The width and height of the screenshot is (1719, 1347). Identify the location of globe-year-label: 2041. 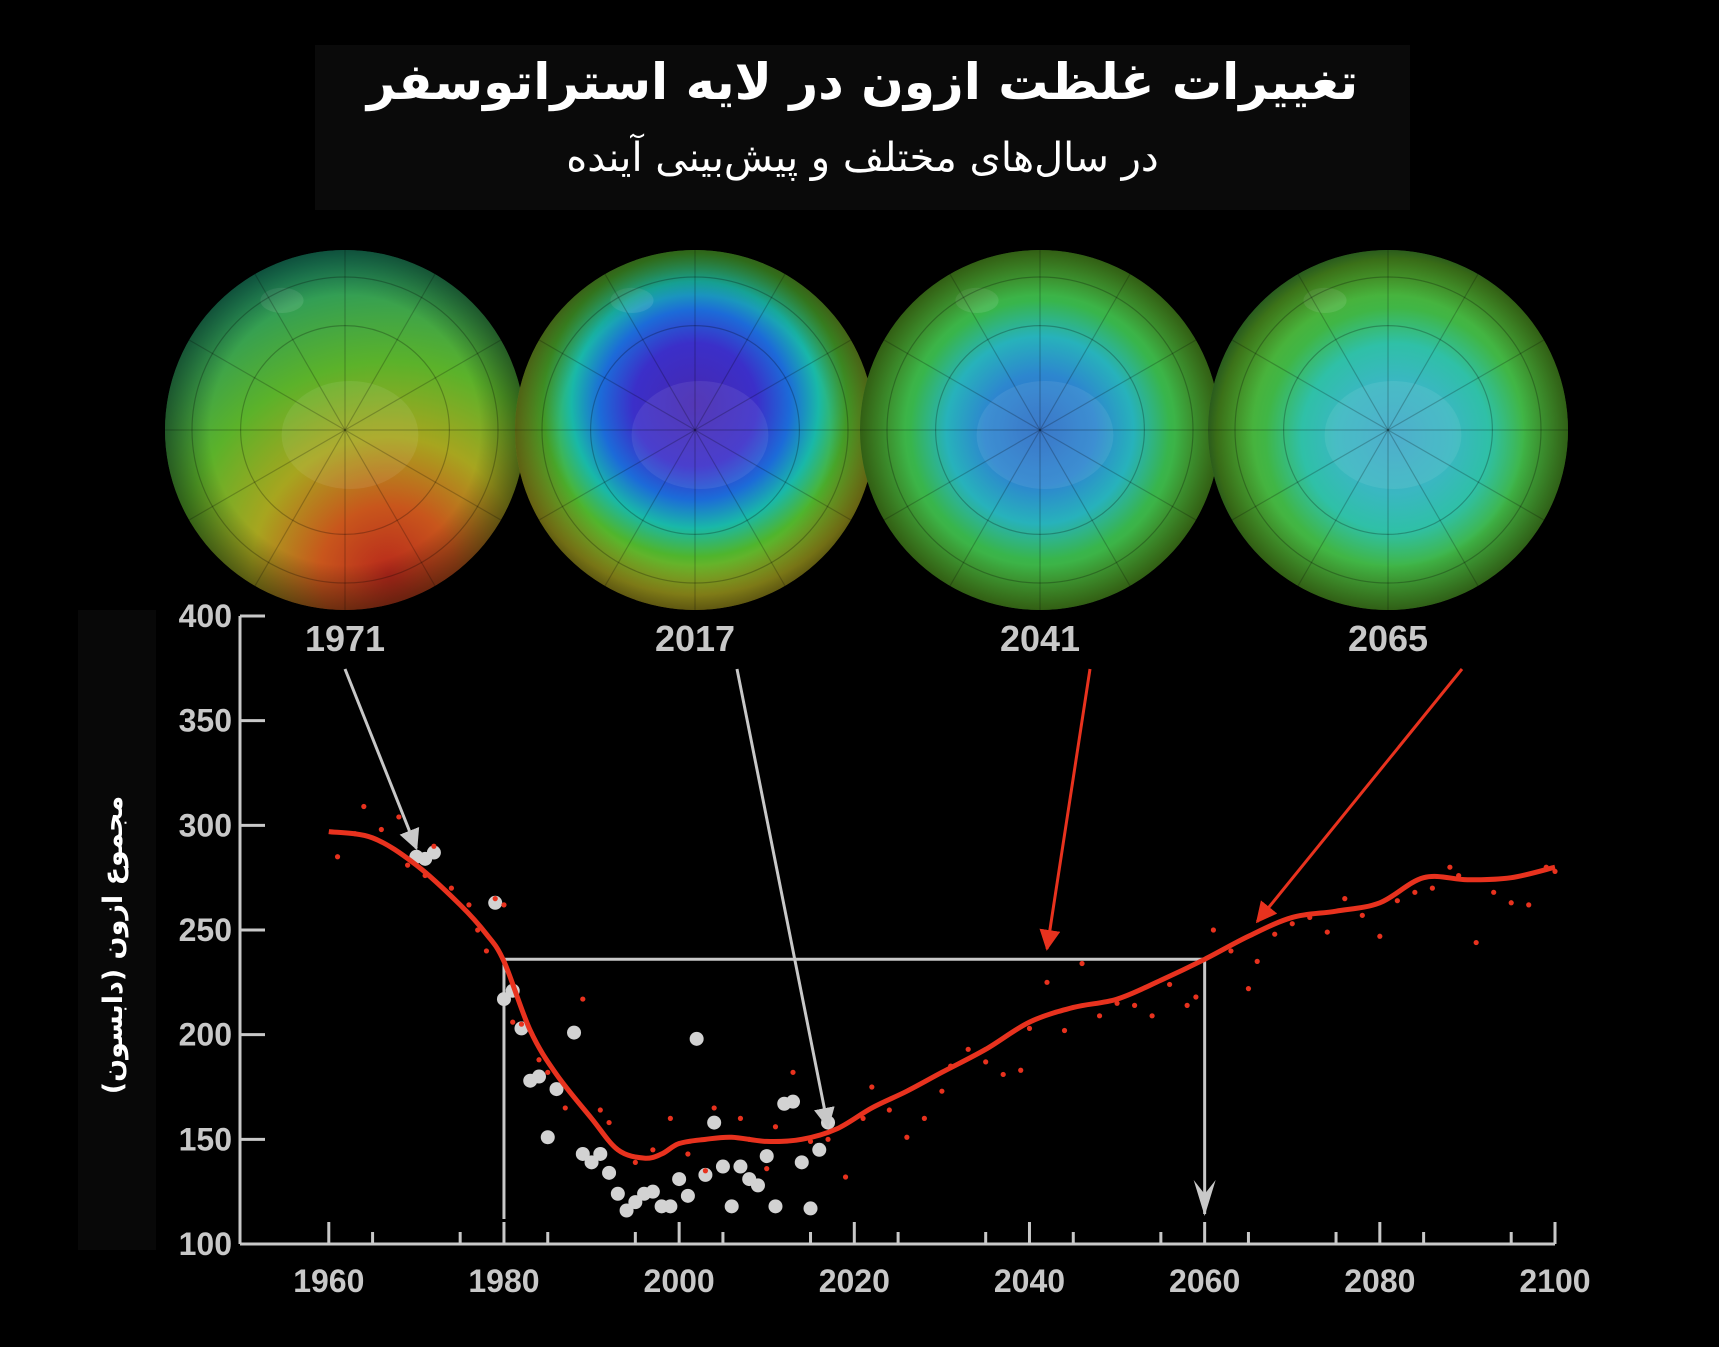
(1040, 638).